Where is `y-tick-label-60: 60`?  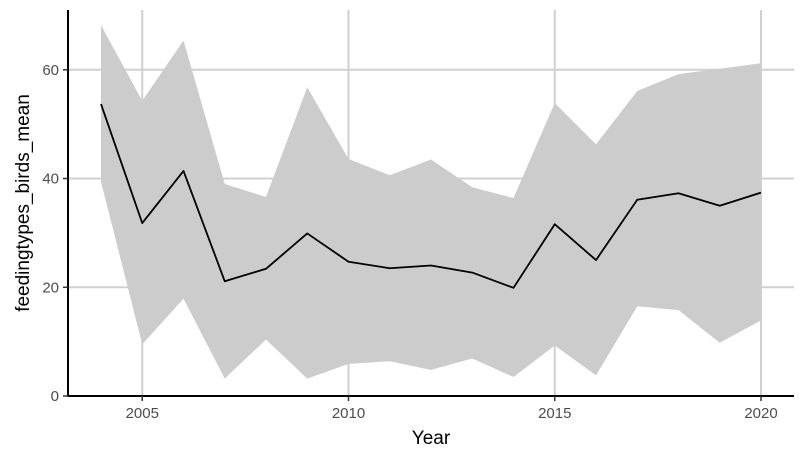
y-tick-label-60: 60 is located at coordinates (50, 70).